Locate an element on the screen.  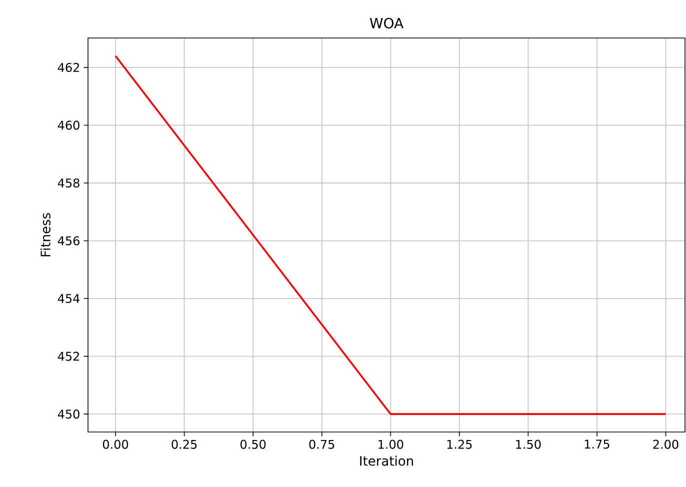
y-tick-label: 456 is located at coordinates (69, 241).